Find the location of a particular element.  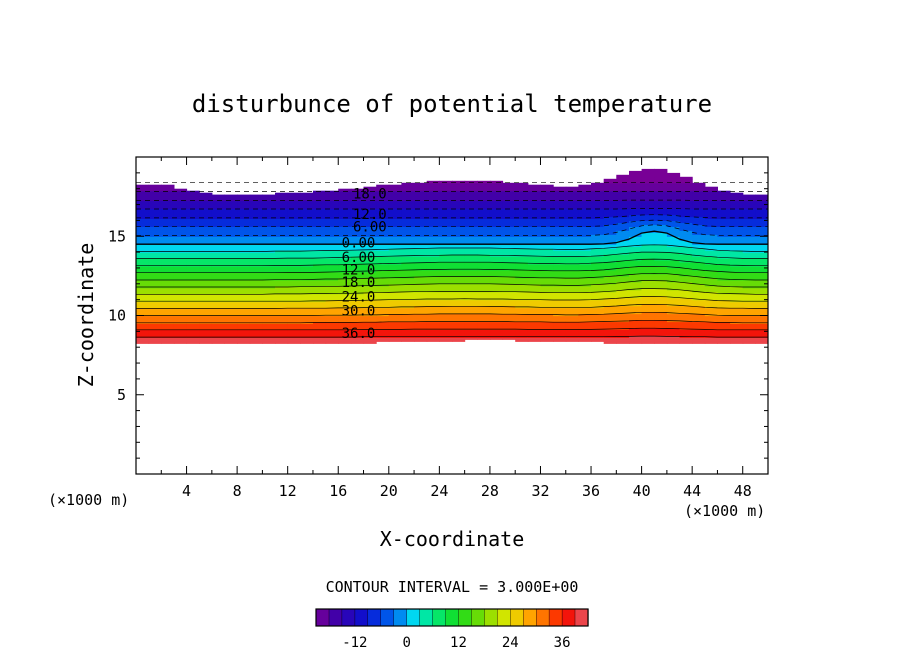

chart-title: disturbunce of potential temperature is located at coordinates (452, 104).